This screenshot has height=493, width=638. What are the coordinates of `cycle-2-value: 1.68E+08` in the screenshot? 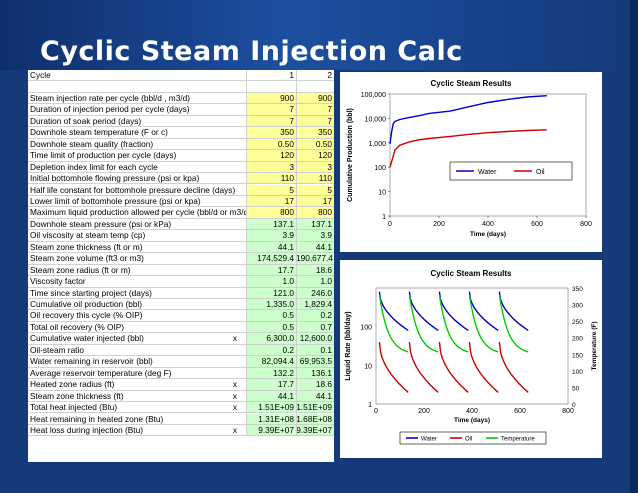 It's located at (315, 418).